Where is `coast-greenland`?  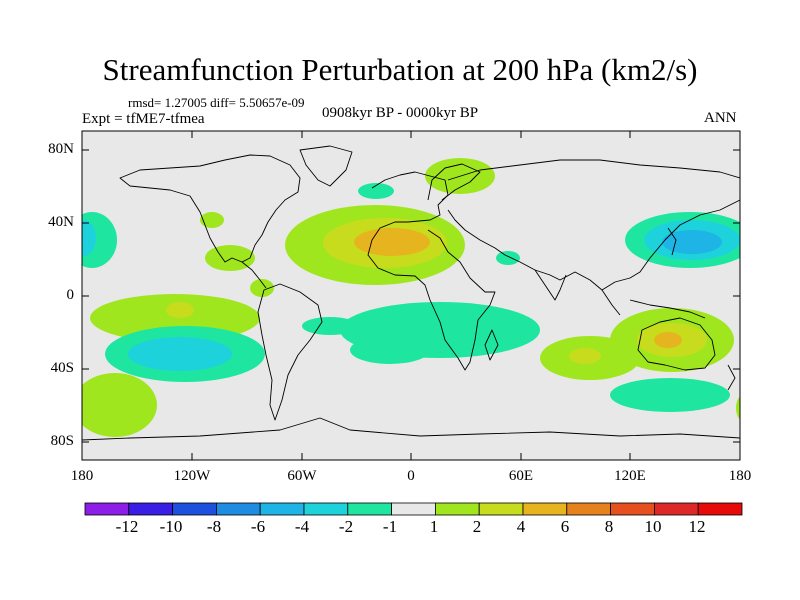 coast-greenland is located at coordinates (326, 166).